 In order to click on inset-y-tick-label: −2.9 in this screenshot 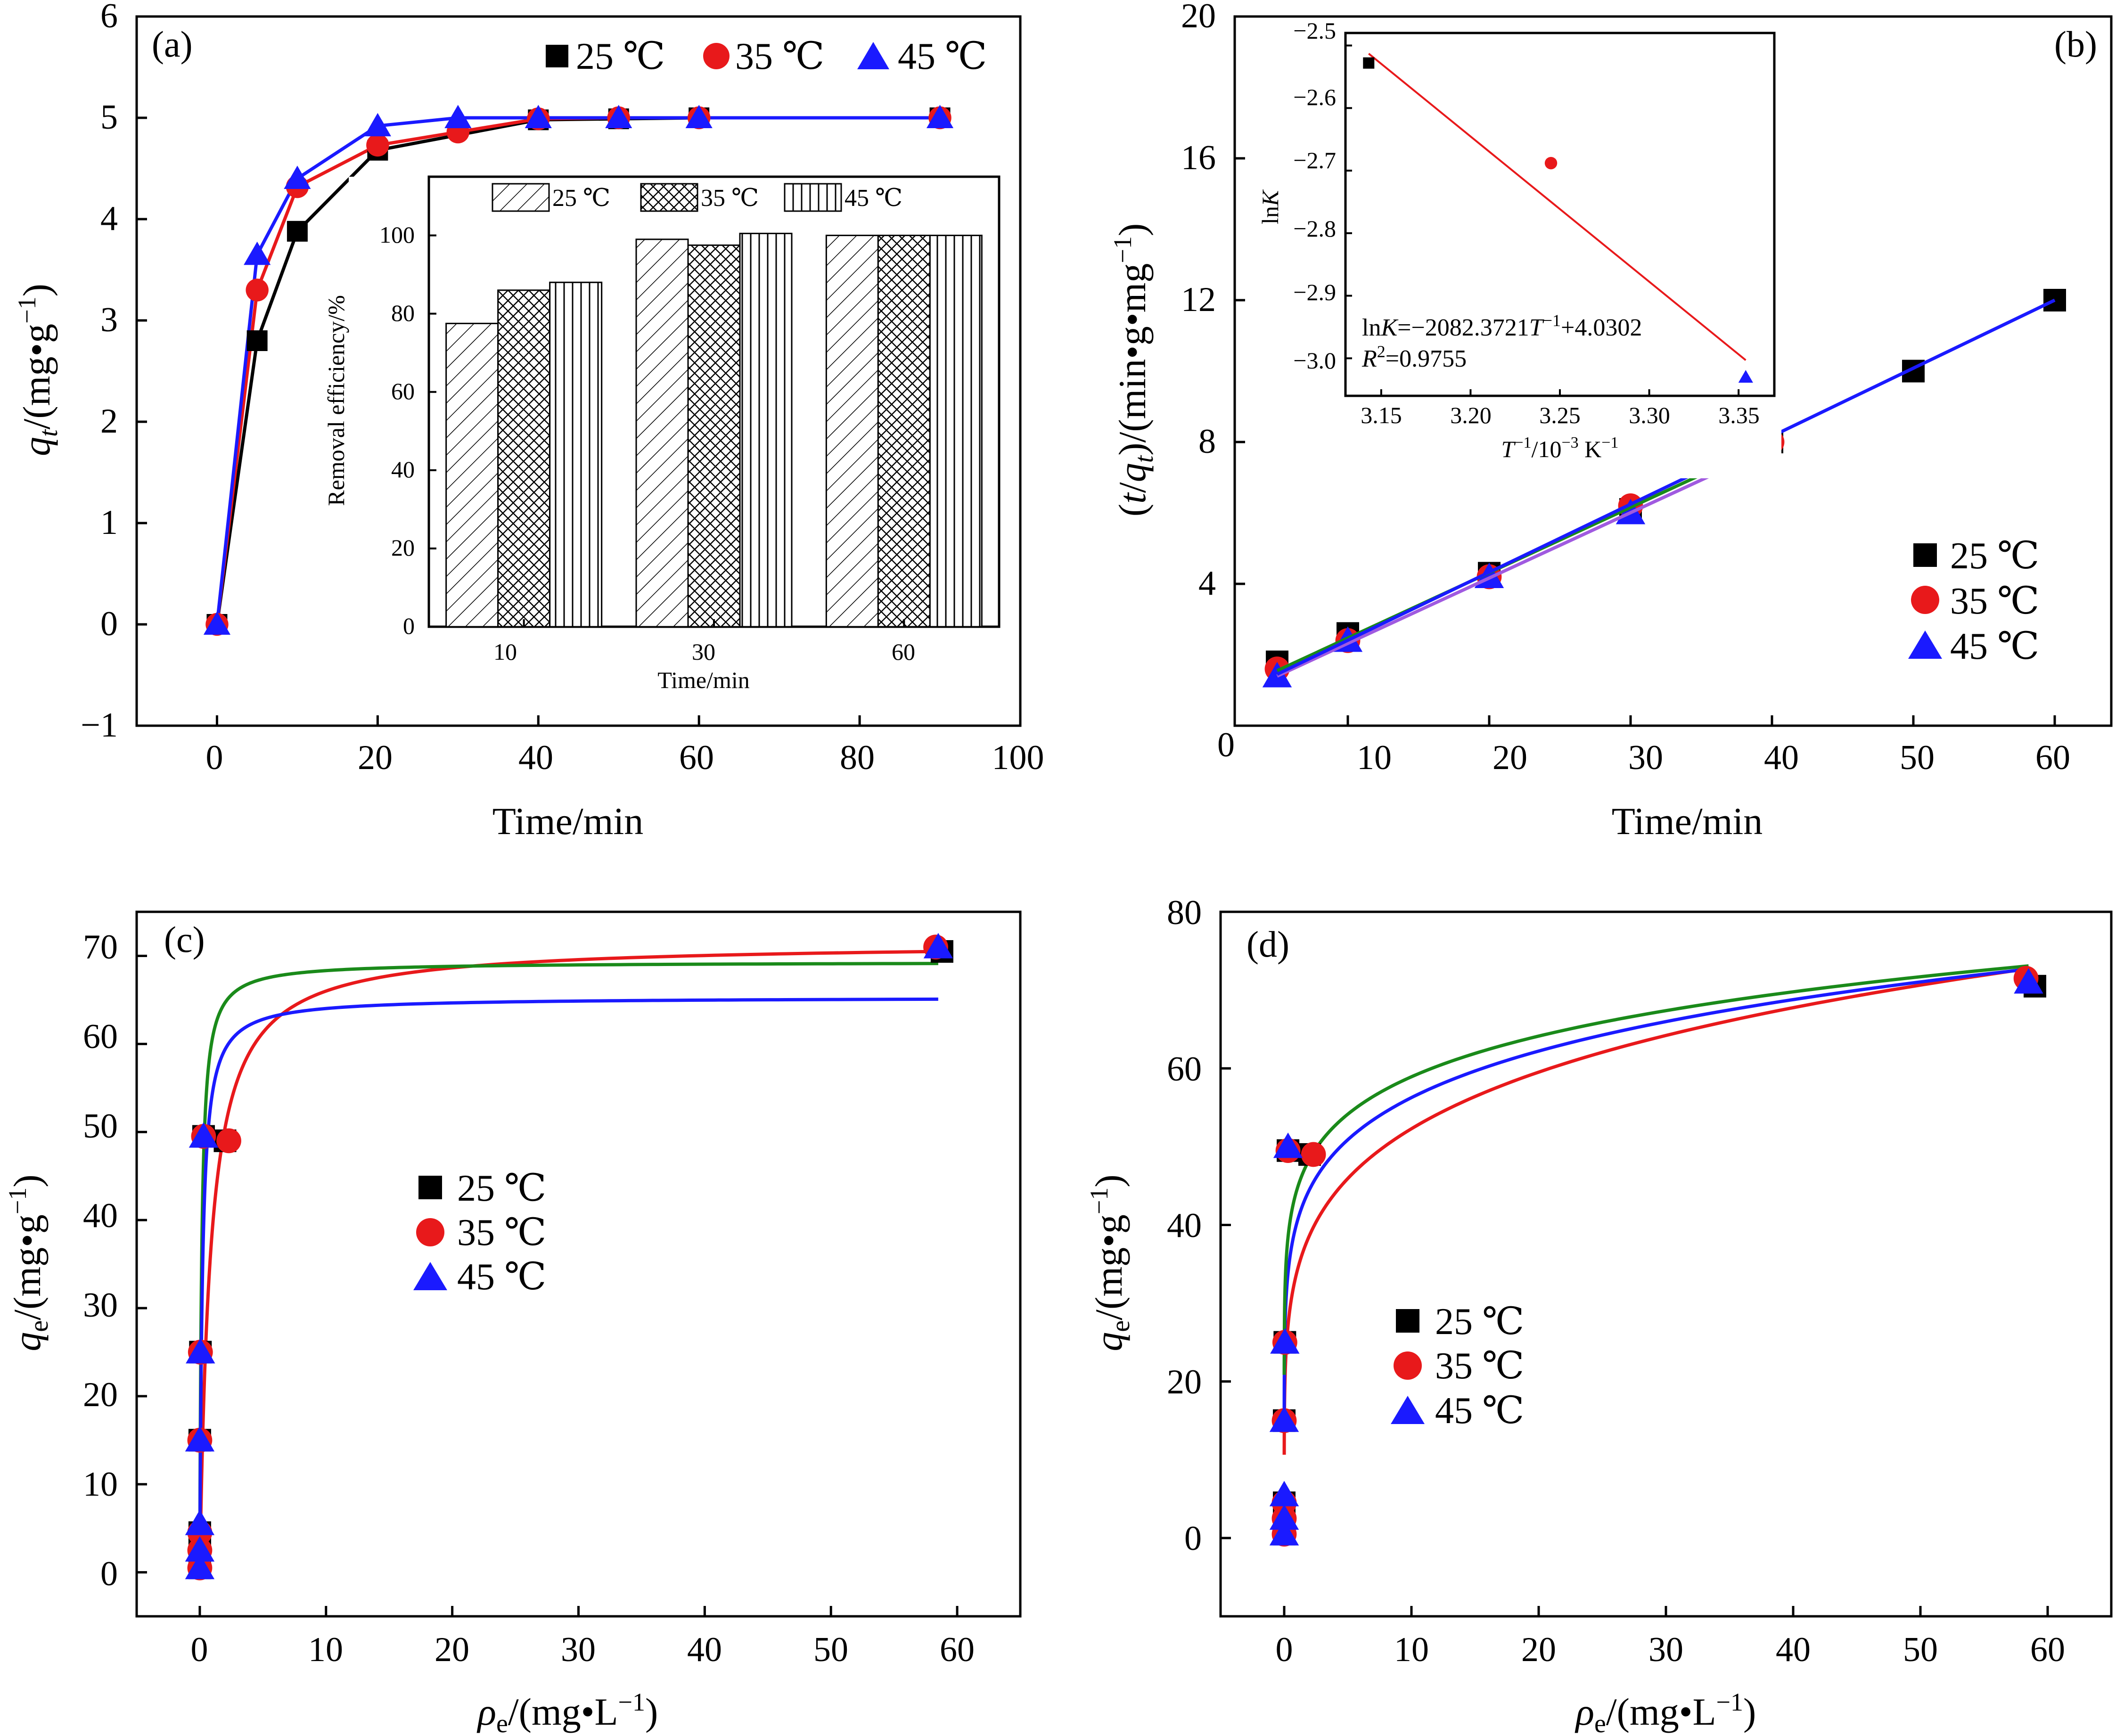, I will do `click(1314, 292)`.